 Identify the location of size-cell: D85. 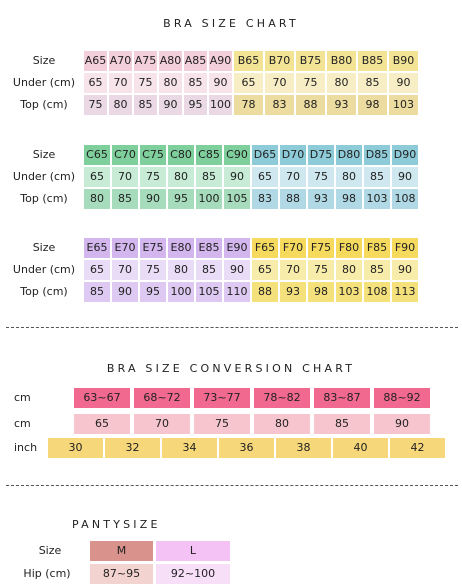
(377, 155).